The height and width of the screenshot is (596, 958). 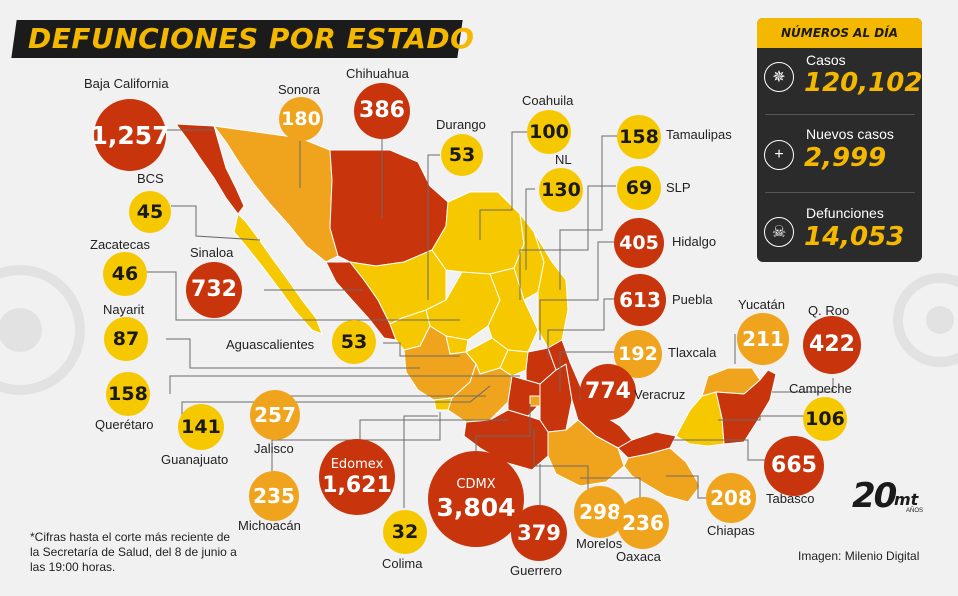 I want to click on label-chihuahua: Chihuahua, so click(x=377, y=73).